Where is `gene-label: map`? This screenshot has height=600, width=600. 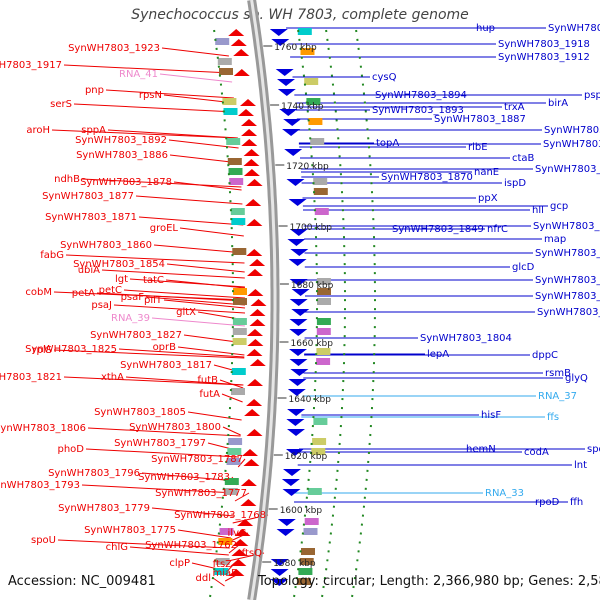
gene-label: map is located at coordinates (555, 239).